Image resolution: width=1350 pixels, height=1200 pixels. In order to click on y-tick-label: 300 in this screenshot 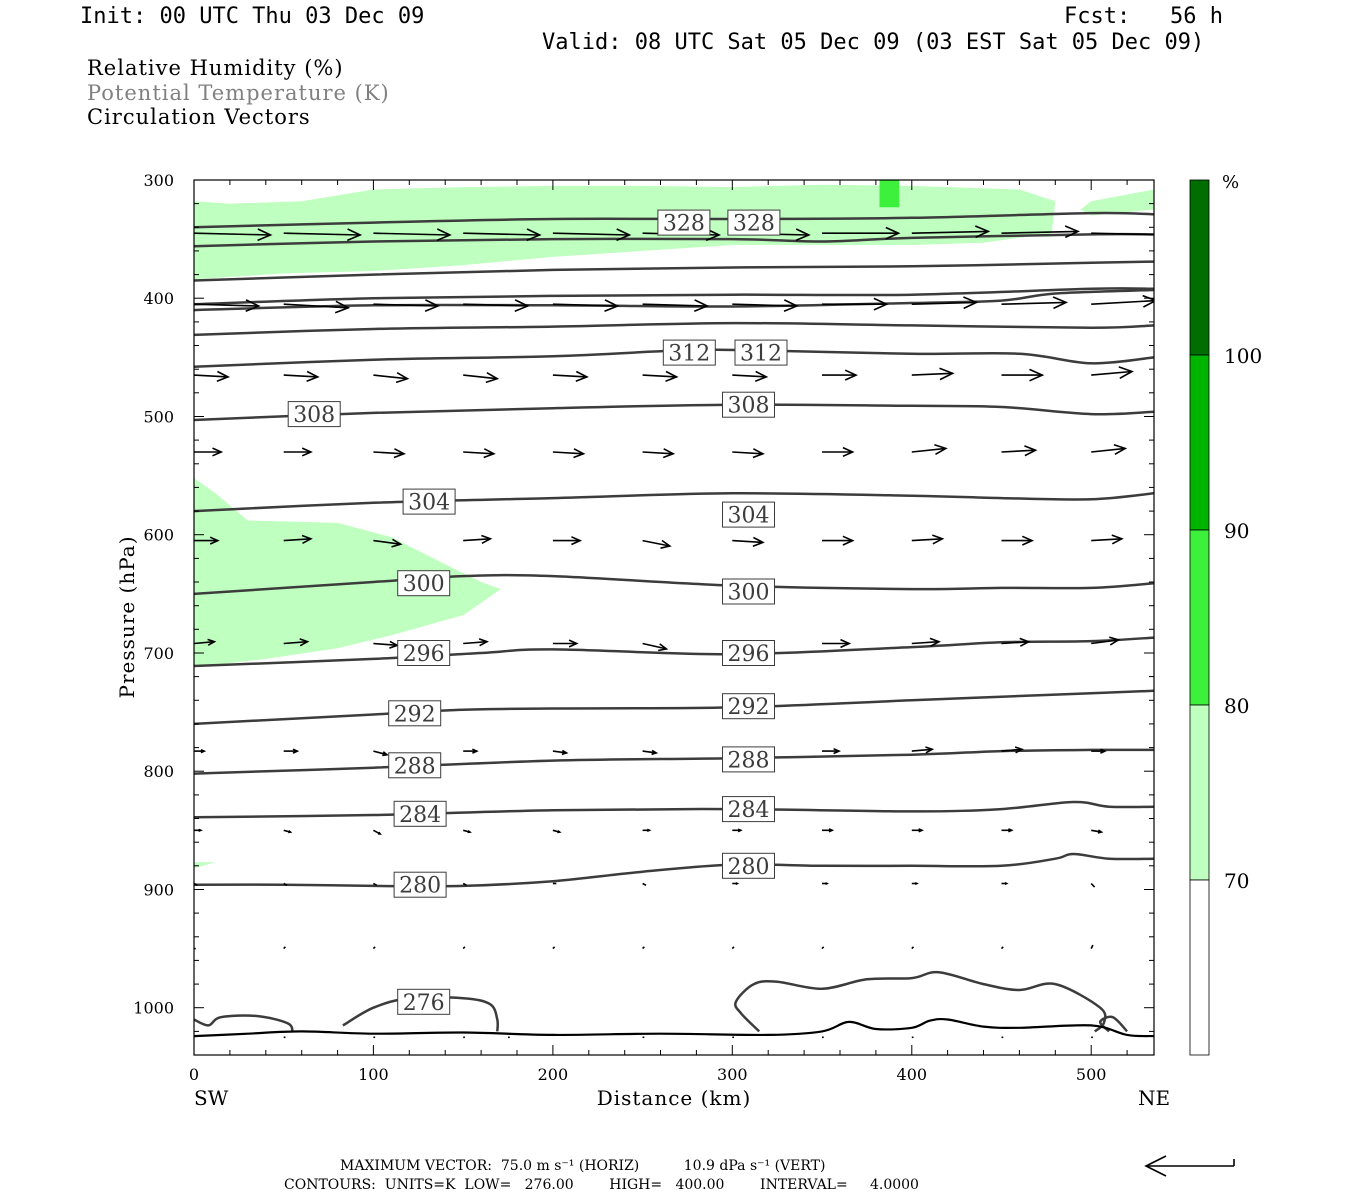, I will do `click(158, 180)`.